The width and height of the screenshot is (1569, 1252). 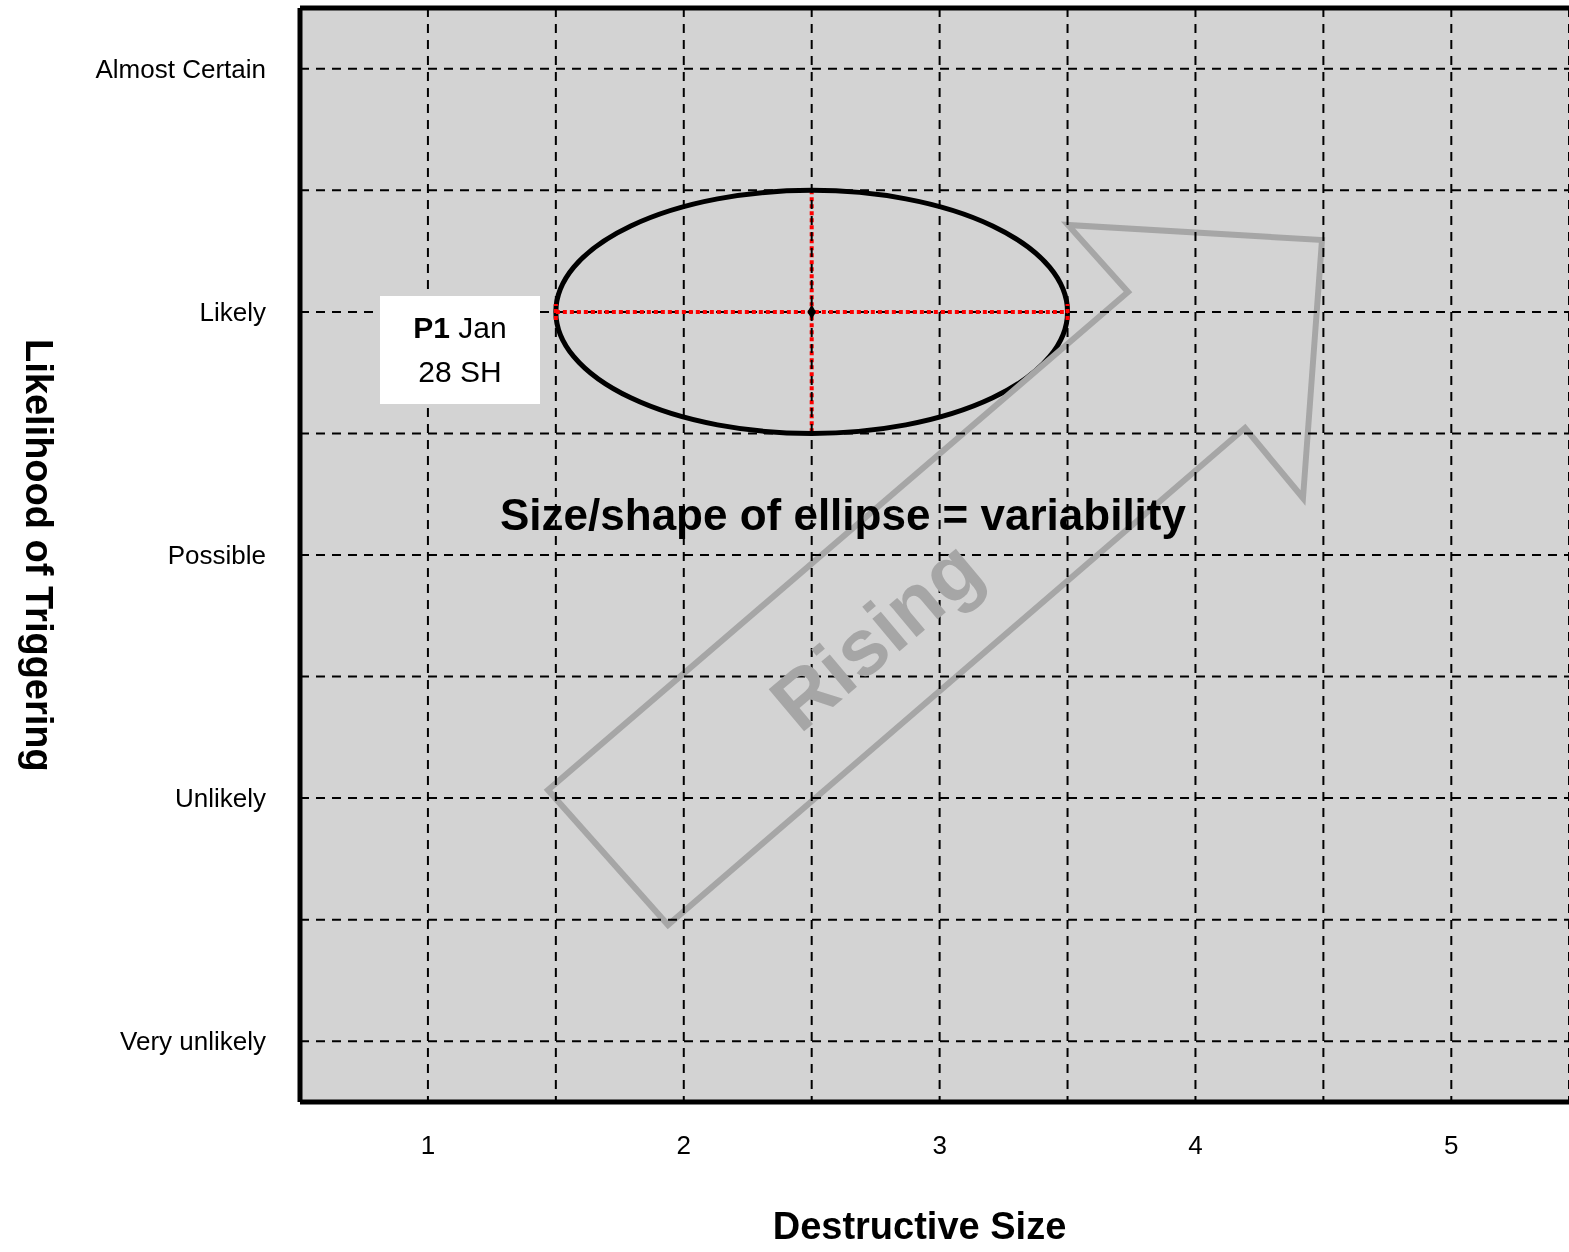 I want to click on x-tick-label: 5, so click(x=1451, y=1145).